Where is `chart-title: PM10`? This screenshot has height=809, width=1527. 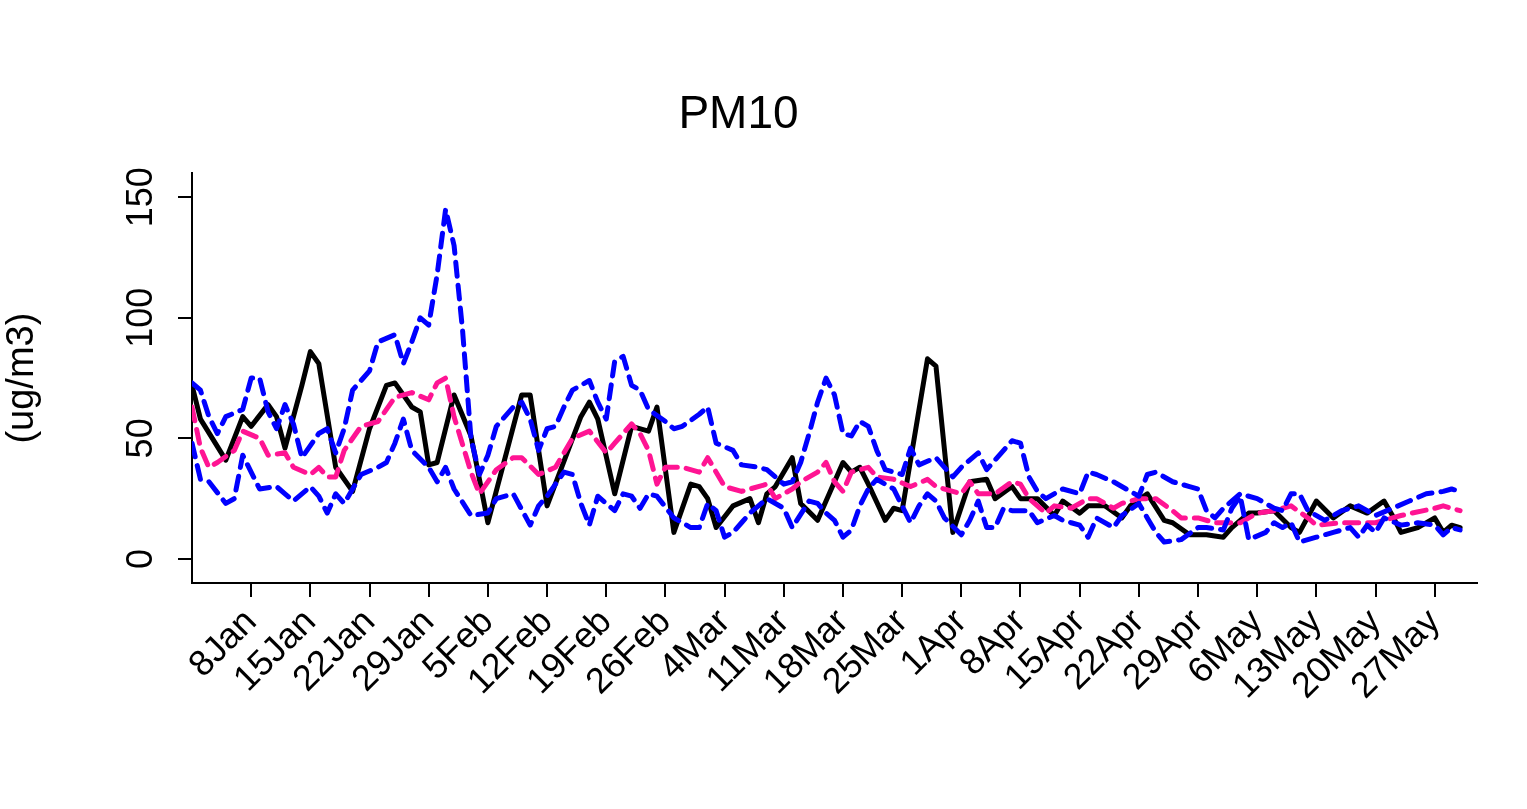
chart-title: PM10 is located at coordinates (738, 112).